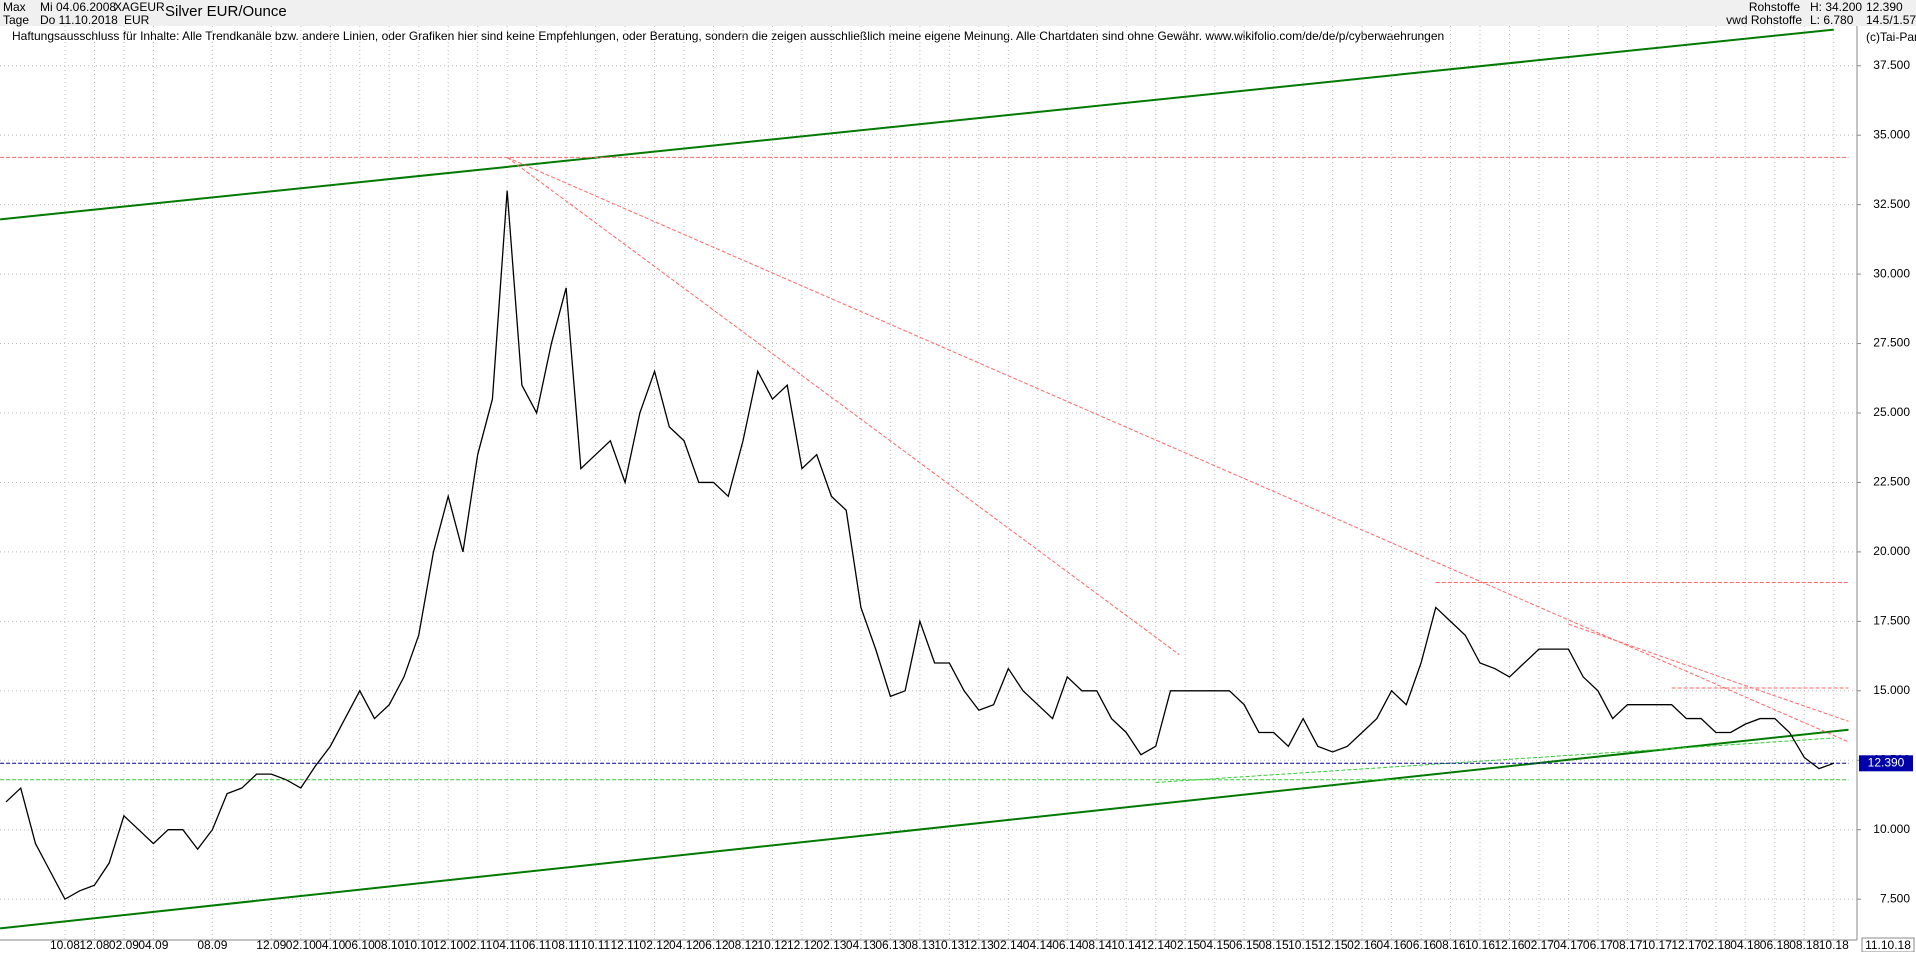  Describe the element at coordinates (566, 945) in the screenshot. I see `x-tick-label: 08.11` at that location.